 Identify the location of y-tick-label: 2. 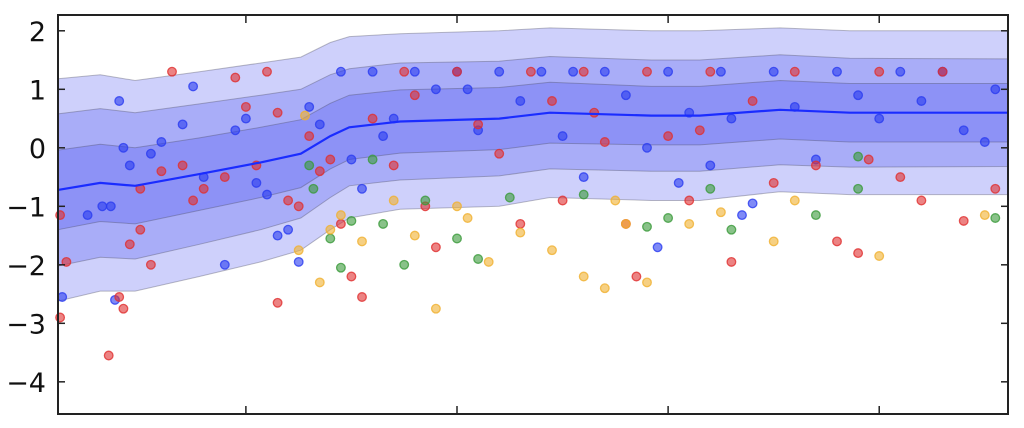
(37, 32).